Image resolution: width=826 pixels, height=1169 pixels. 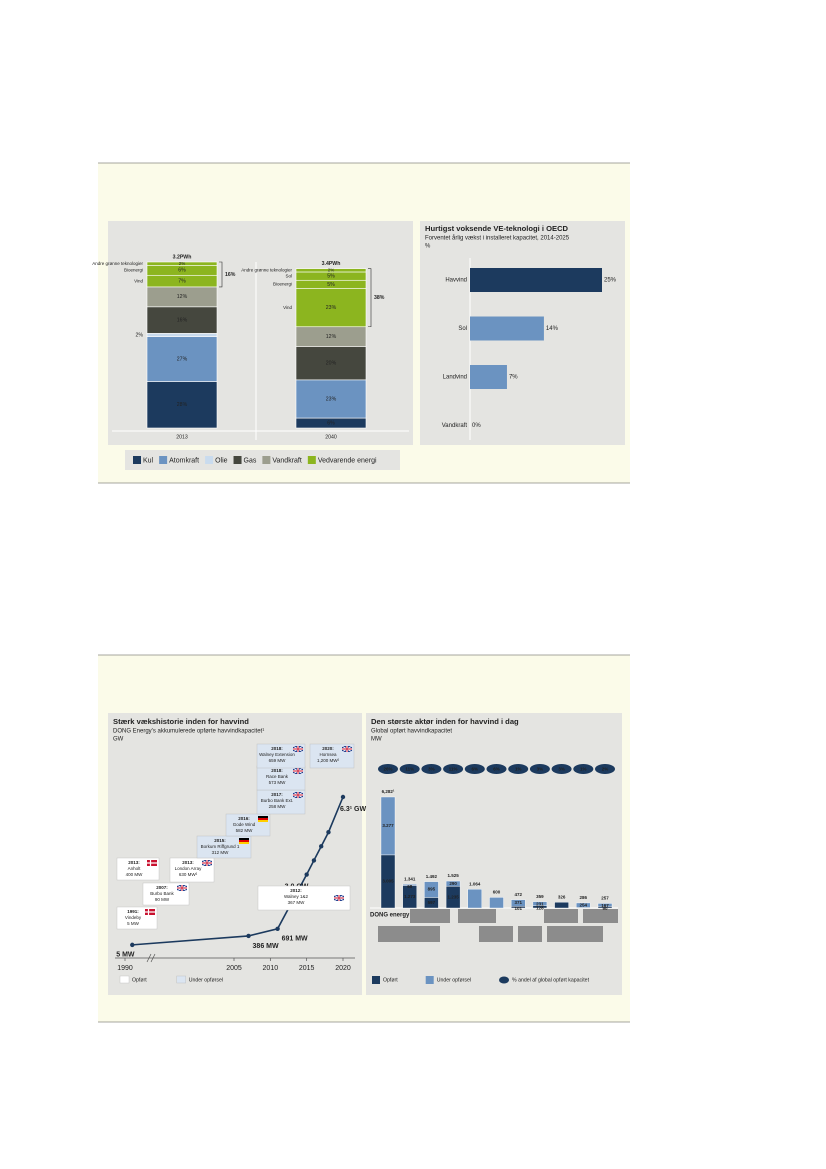 What do you see at coordinates (182, 405) in the screenshot?
I see `segment-label: 28%` at bounding box center [182, 405].